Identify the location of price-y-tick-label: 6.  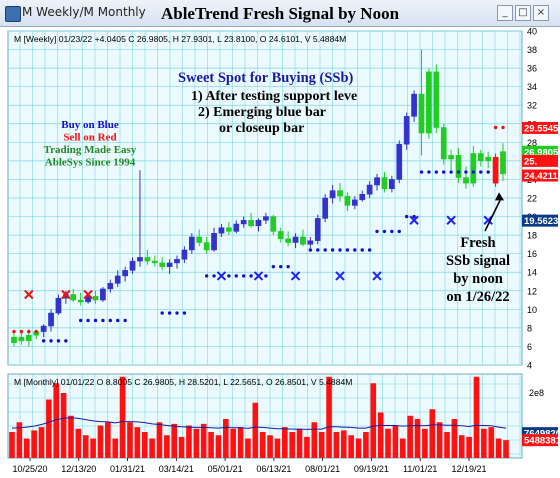
(529, 347).